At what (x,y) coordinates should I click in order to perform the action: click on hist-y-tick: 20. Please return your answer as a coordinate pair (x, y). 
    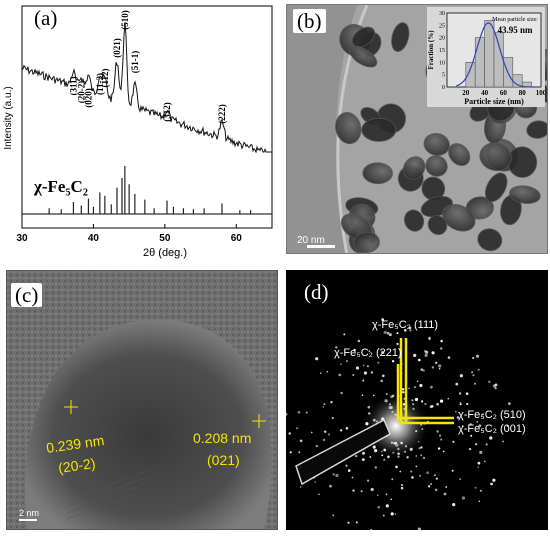
    Looking at the image, I should click on (442, 39).